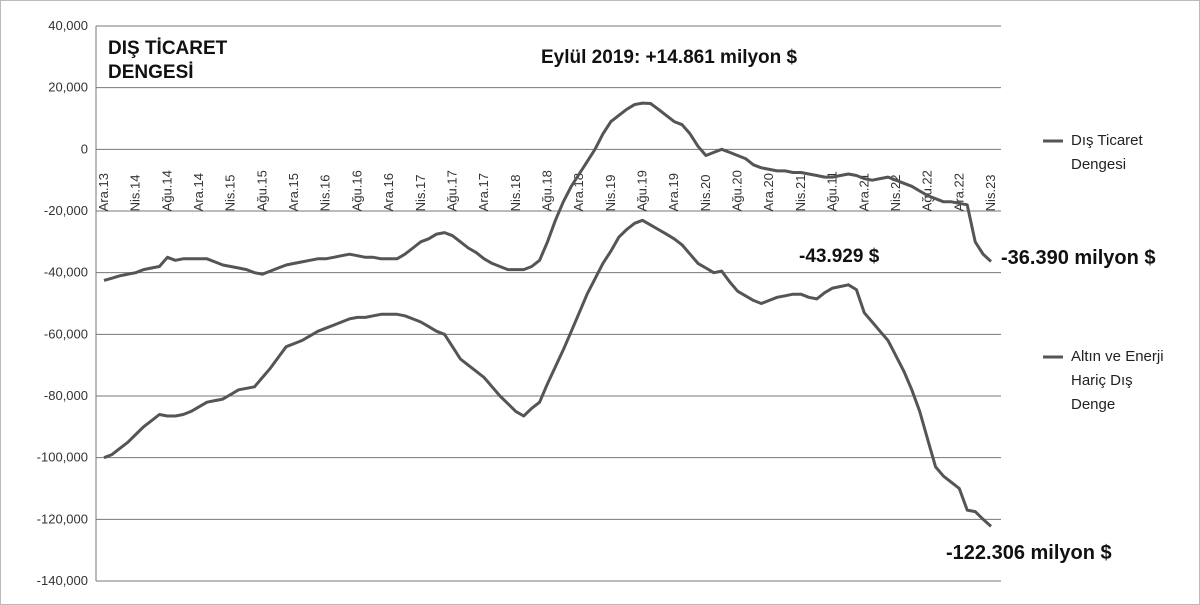 The height and width of the screenshot is (605, 1200). I want to click on x-tick-label: Ara.20, so click(768, 192).